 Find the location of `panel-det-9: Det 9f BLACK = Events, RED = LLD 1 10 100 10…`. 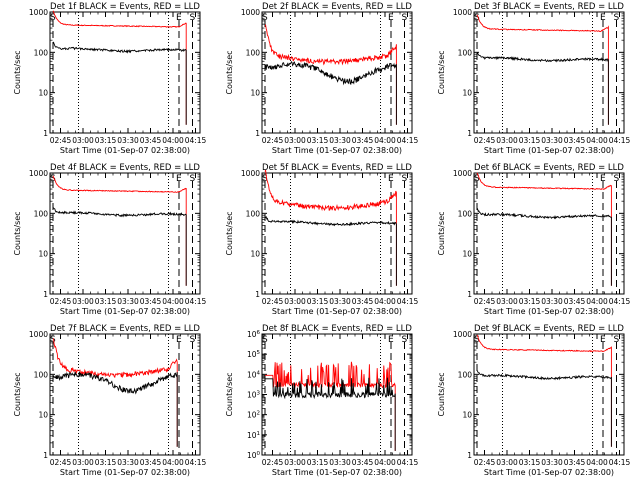

panel-det-9: Det 9f BLACK = Events, RED = LLD 1 10 100 10… is located at coordinates (534, 400).